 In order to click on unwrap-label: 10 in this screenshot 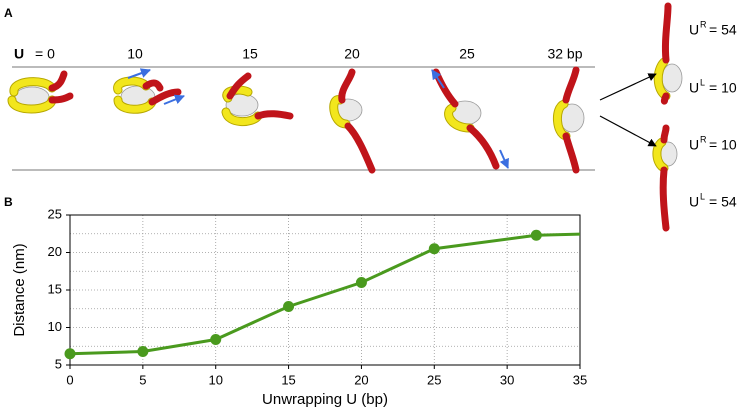, I will do `click(135, 54)`.